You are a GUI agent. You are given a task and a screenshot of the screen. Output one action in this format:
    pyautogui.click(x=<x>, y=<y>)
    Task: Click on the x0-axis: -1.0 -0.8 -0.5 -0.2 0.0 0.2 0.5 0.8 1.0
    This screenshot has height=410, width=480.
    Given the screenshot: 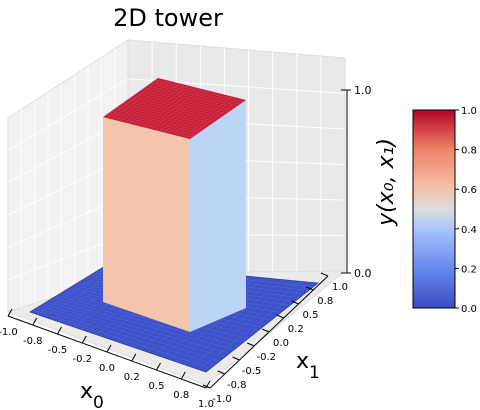 What is the action you would take?
    pyautogui.click(x=107, y=359)
    